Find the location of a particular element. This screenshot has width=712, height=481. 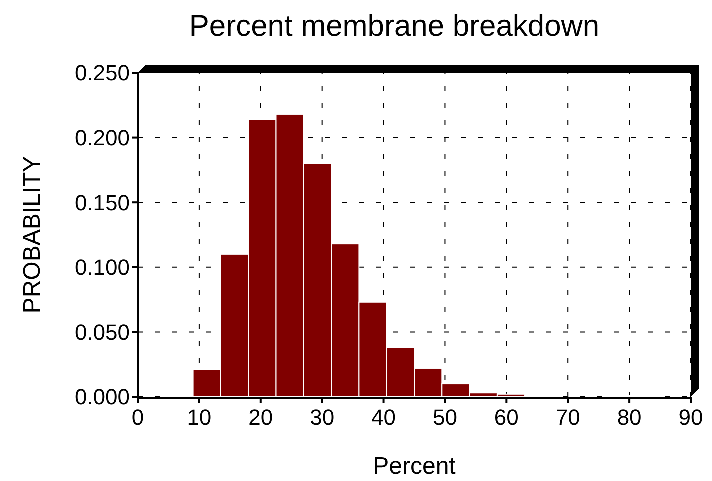

chart-title: Percent membrane breakdown is located at coordinates (394, 26).